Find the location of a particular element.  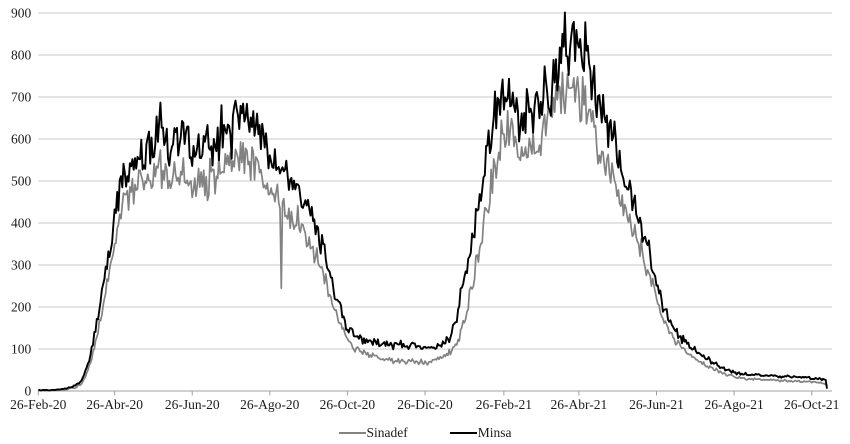

x-tick-label: 26-Oct-20 is located at coordinates (348, 404).